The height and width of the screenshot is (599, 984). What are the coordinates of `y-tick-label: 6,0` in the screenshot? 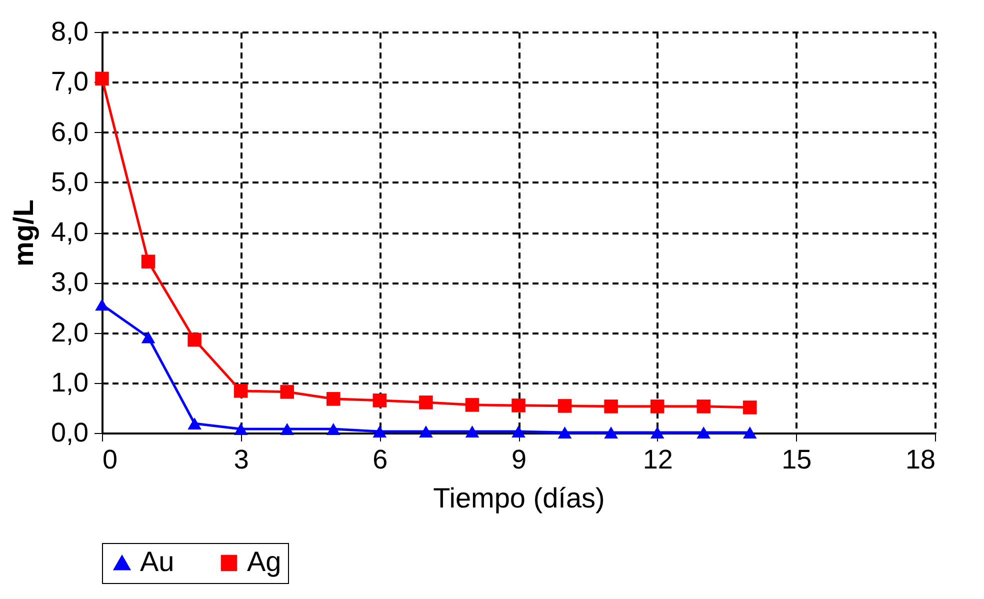 It's located at (69, 131).